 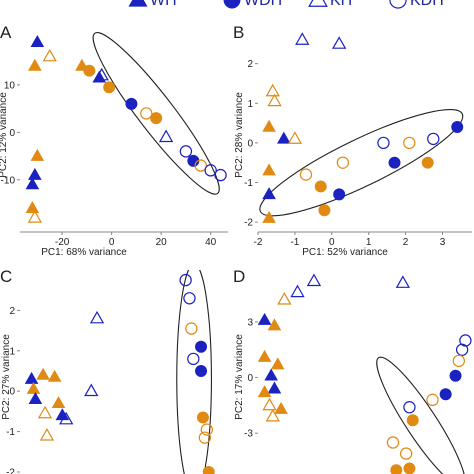 What do you see at coordinates (6, 276) in the screenshot?
I see `panel-letter: C` at bounding box center [6, 276].